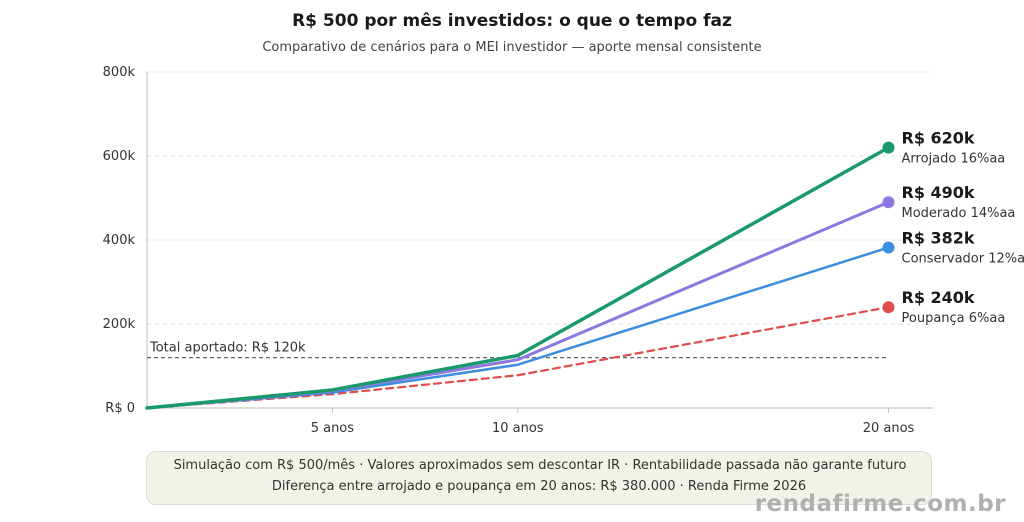  Describe the element at coordinates (119, 72) in the screenshot. I see `y-tick-label: 800k` at that location.